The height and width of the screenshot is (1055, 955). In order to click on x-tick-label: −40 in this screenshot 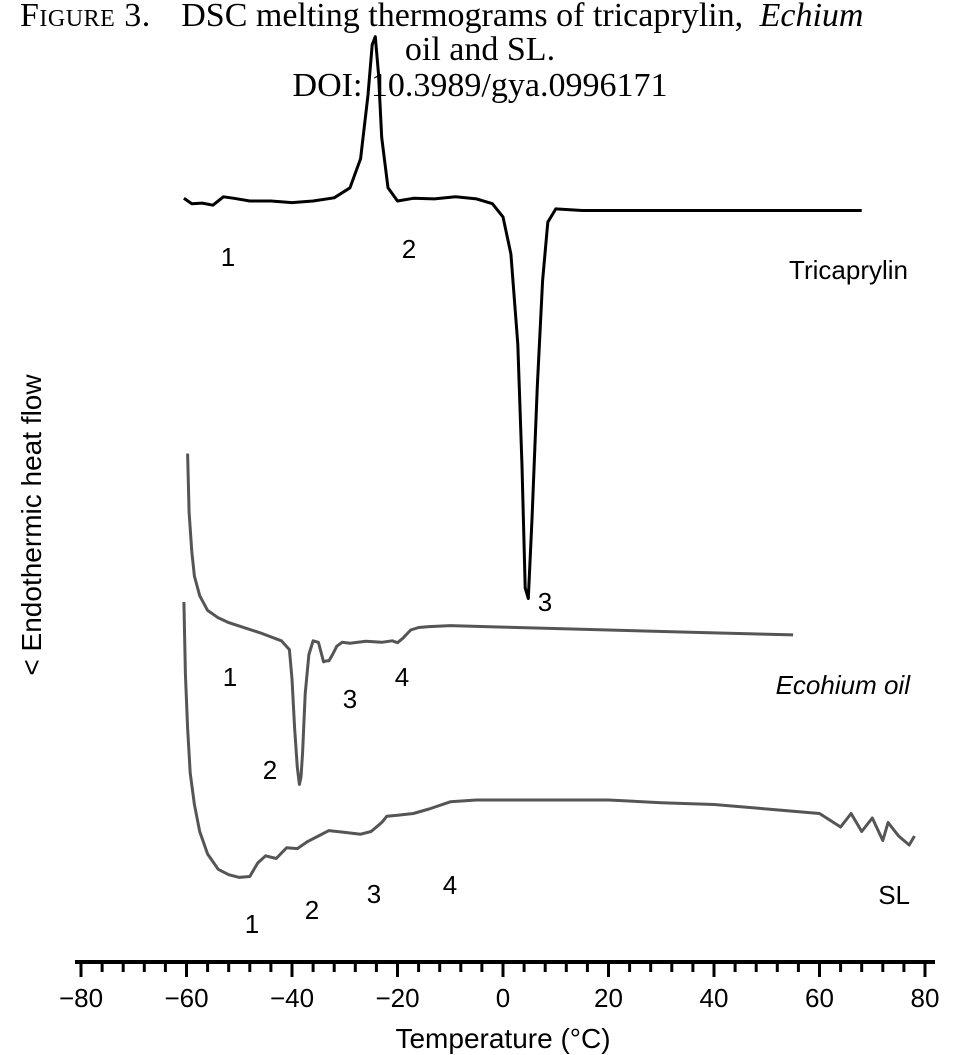, I will do `click(292, 998)`.